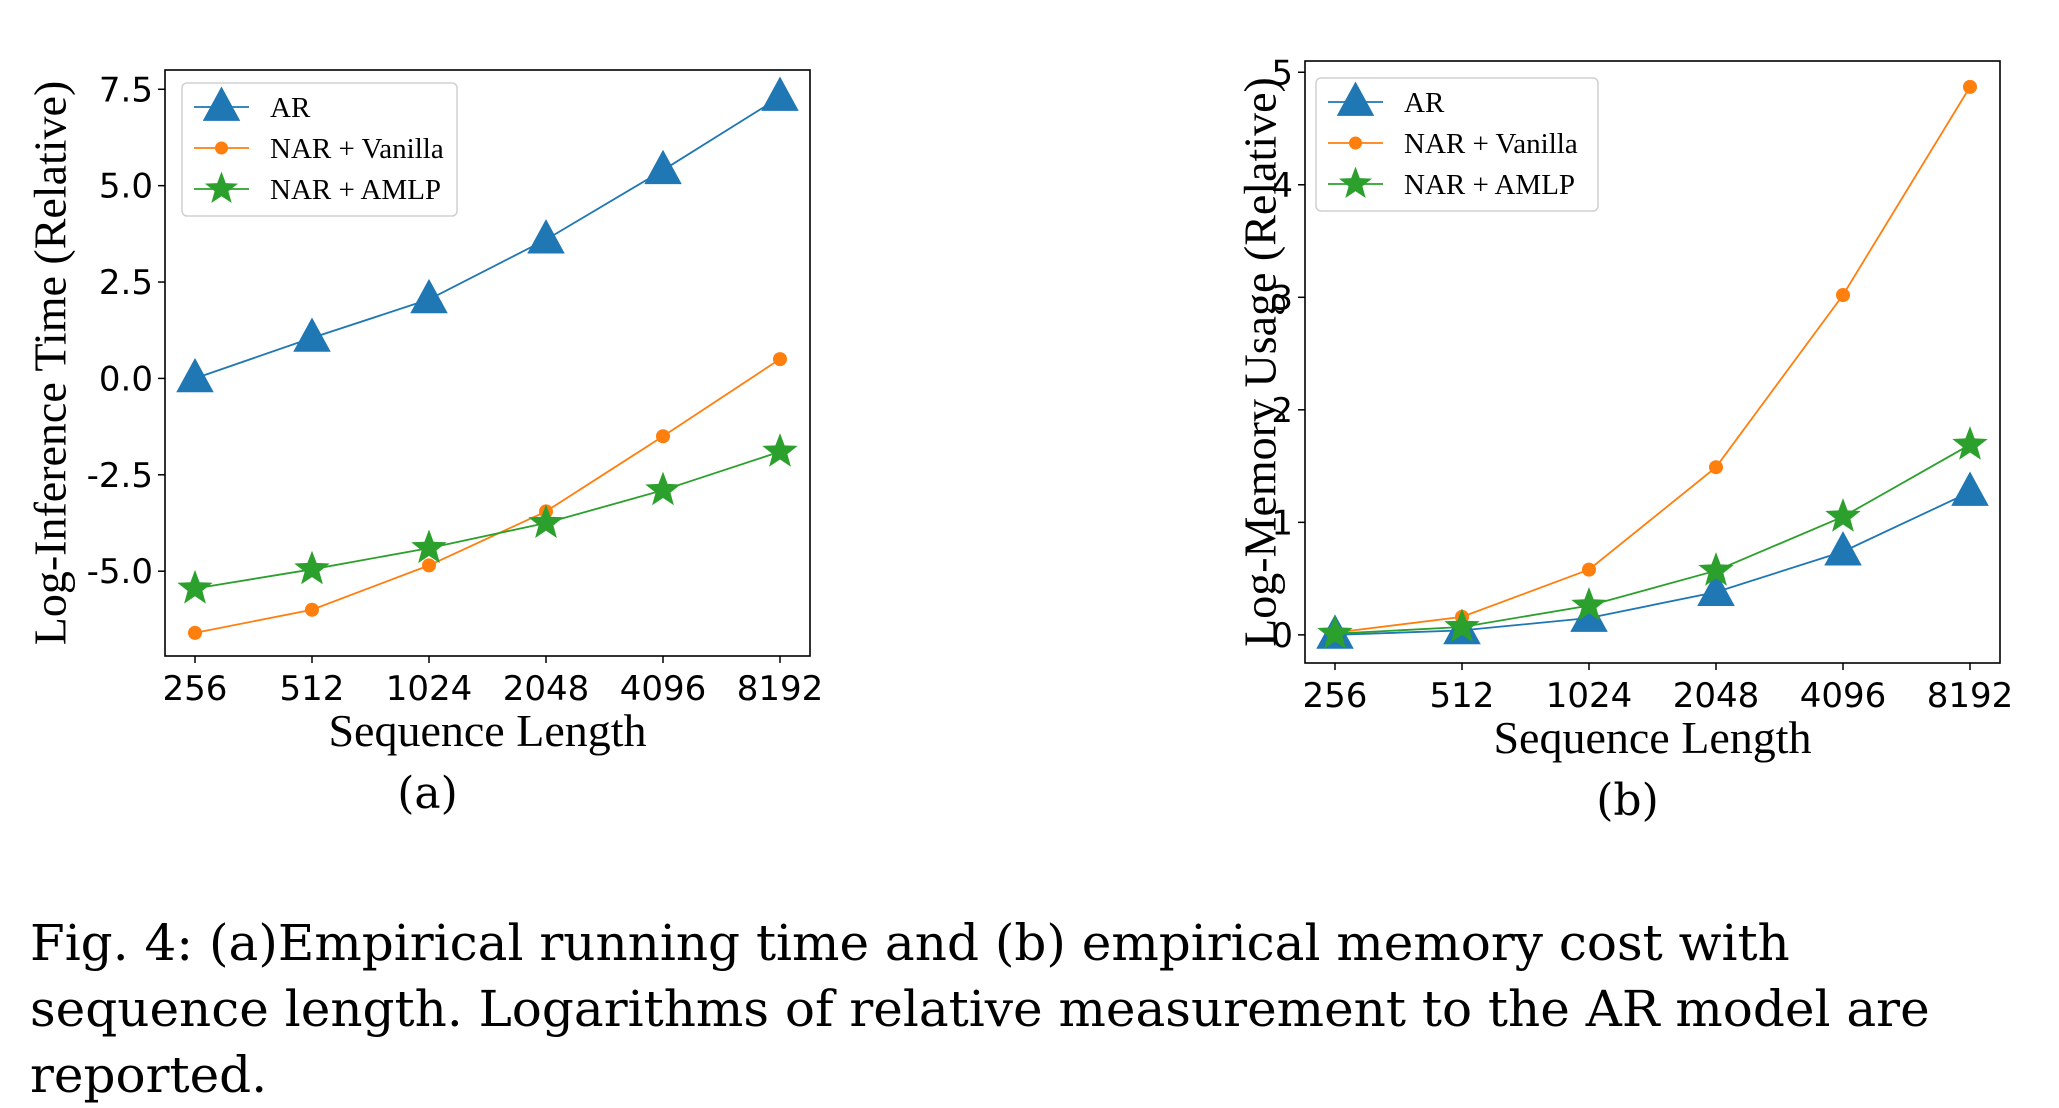 The height and width of the screenshot is (1108, 2059). Describe the element at coordinates (1282, 73) in the screenshot. I see `y-tick-label: 5` at that location.